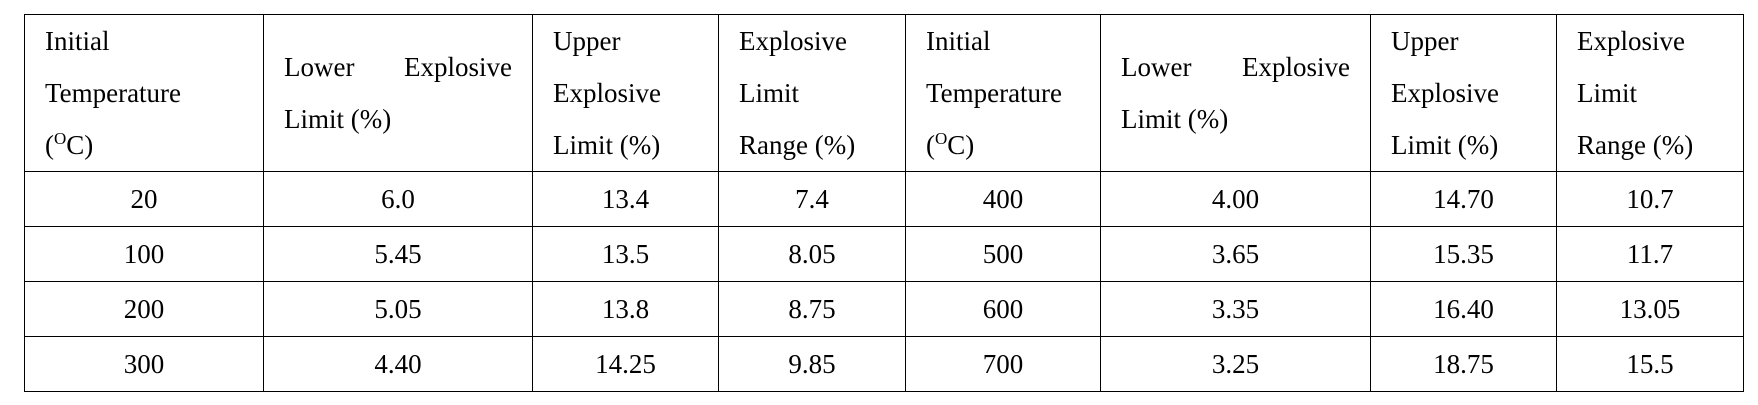 This screenshot has height=405, width=1758. I want to click on table-cell: 15.5, so click(1650, 364).